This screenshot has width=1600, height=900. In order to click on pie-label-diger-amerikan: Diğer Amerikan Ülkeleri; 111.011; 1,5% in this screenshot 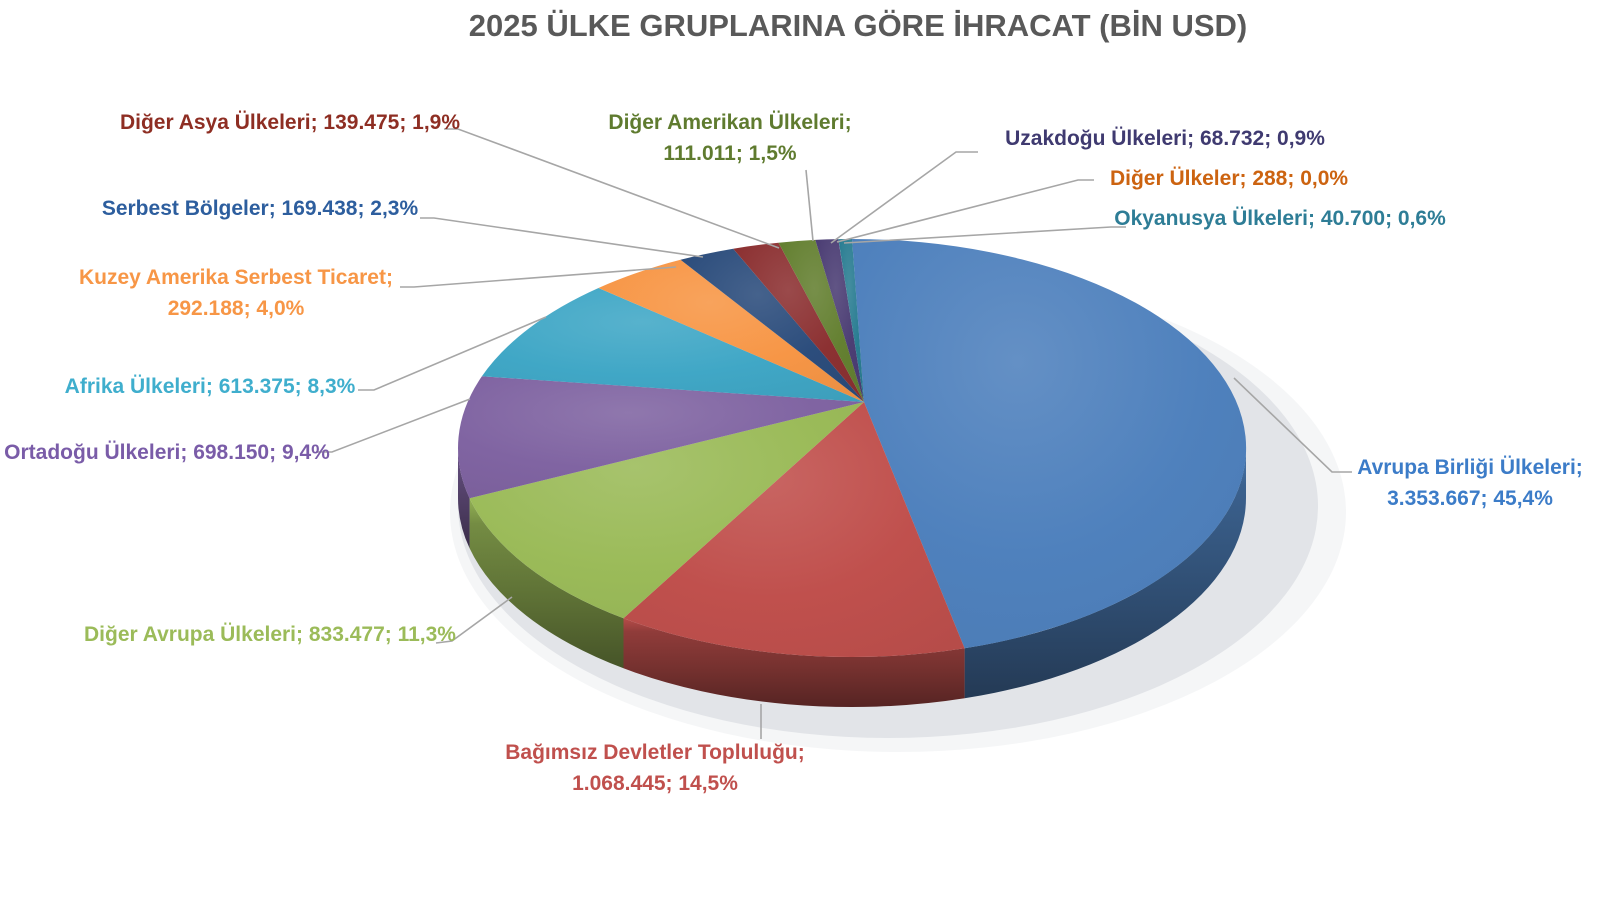, I will do `click(730, 138)`.